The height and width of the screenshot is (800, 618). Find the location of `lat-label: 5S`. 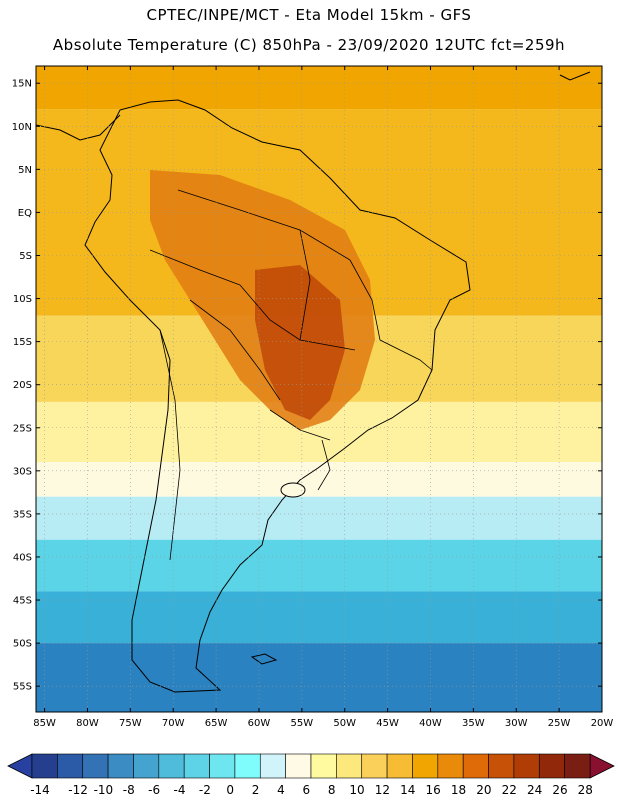

lat-label: 5S is located at coordinates (25, 256).